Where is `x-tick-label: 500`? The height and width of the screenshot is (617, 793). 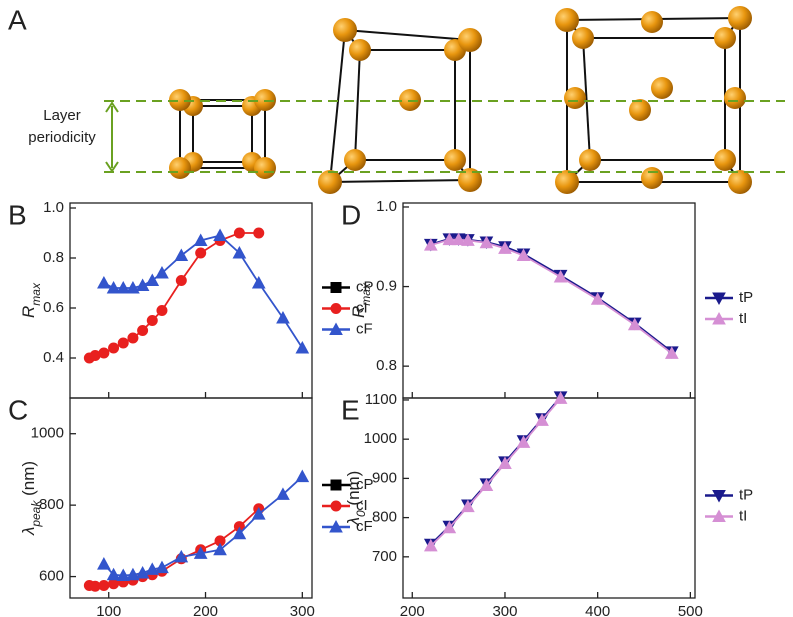 x-tick-label: 500 is located at coordinates (690, 610).